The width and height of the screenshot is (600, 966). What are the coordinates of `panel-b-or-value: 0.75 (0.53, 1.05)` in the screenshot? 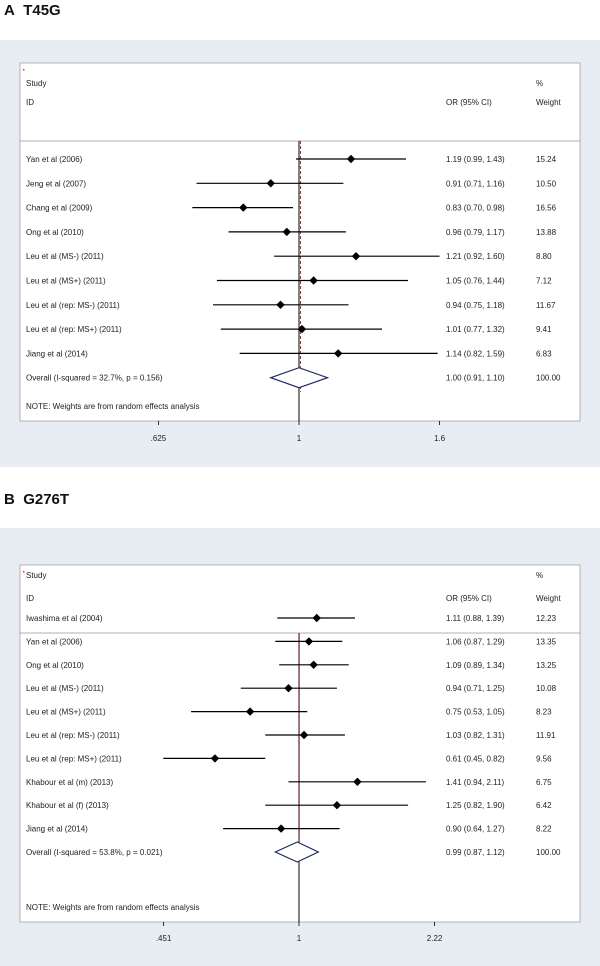 It's located at (475, 712).